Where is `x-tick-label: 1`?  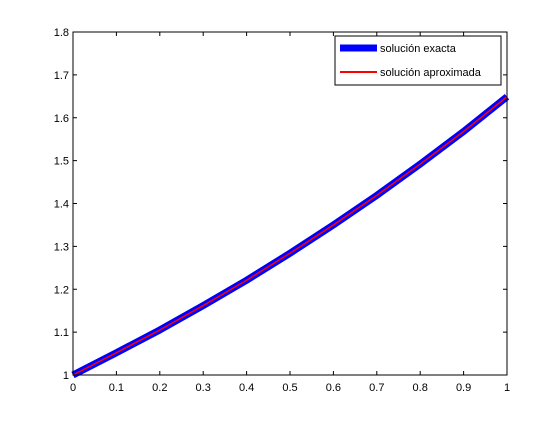 x-tick-label: 1 is located at coordinates (507, 388).